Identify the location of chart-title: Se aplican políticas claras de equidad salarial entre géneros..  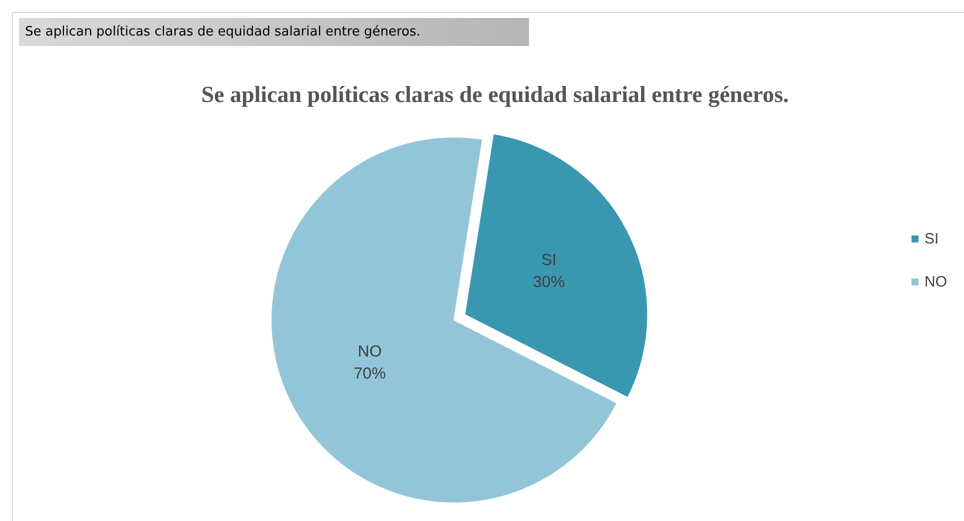
(495, 95).